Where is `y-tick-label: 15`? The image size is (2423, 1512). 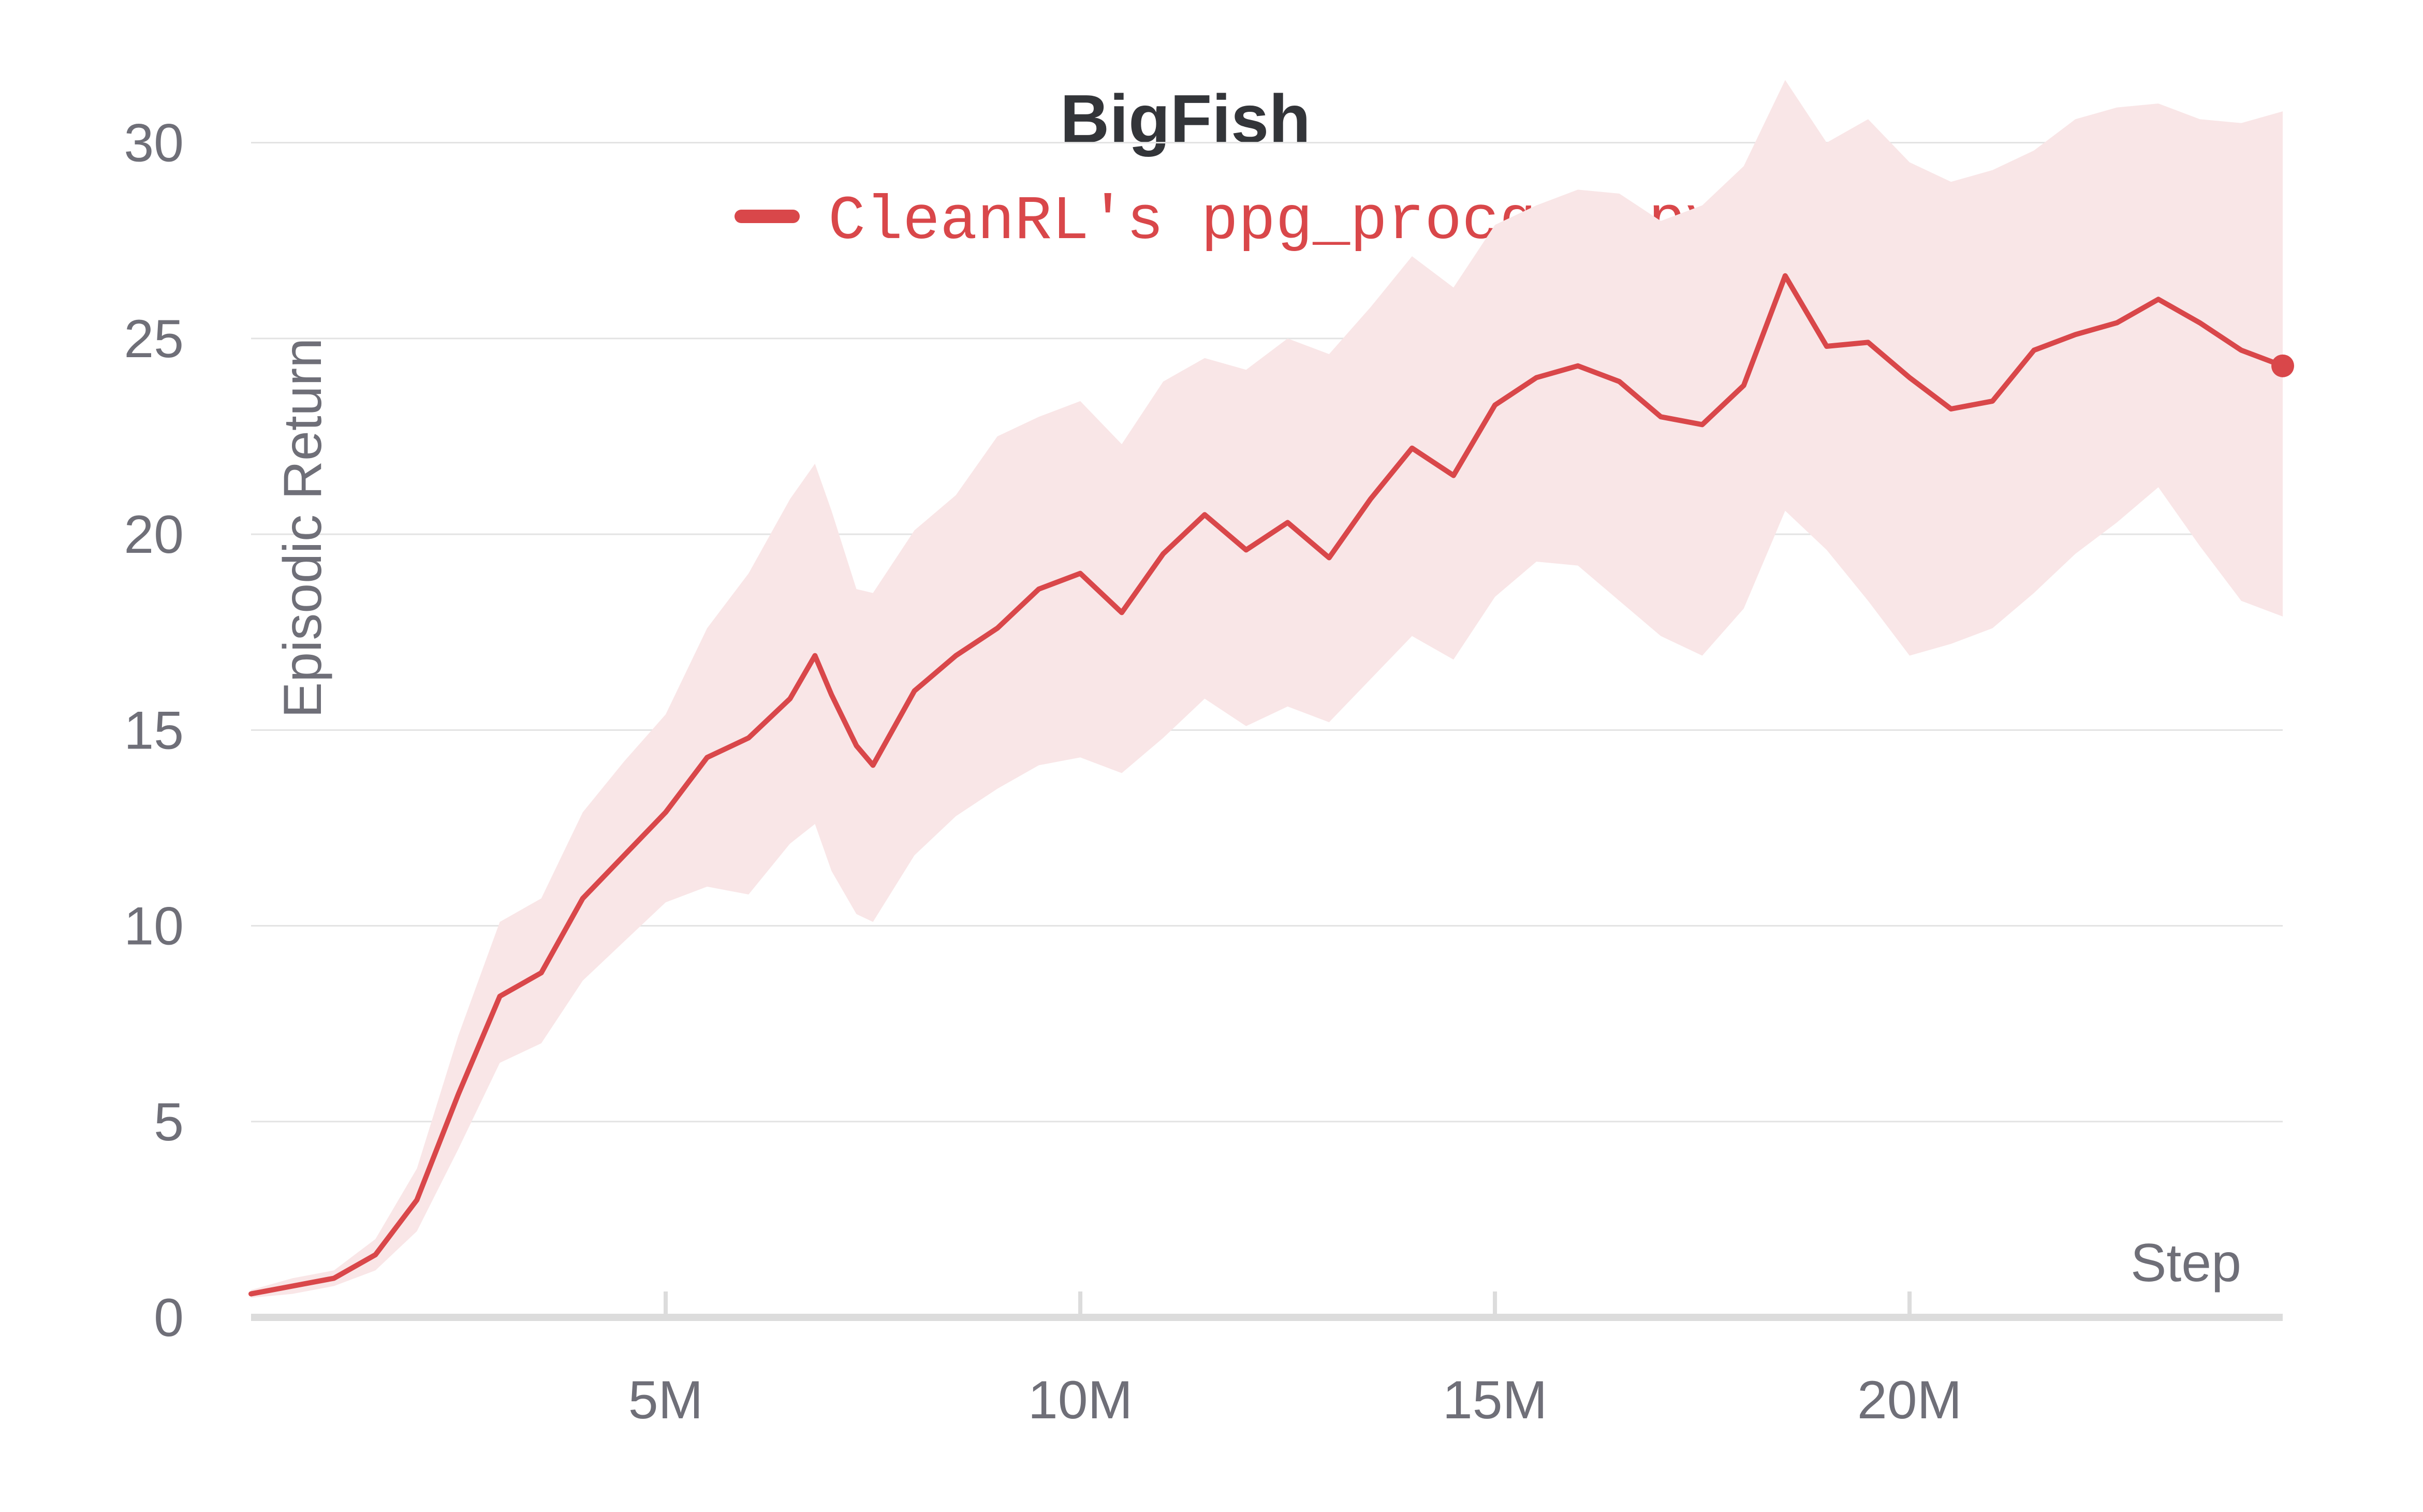
y-tick-label: 15 is located at coordinates (154, 730).